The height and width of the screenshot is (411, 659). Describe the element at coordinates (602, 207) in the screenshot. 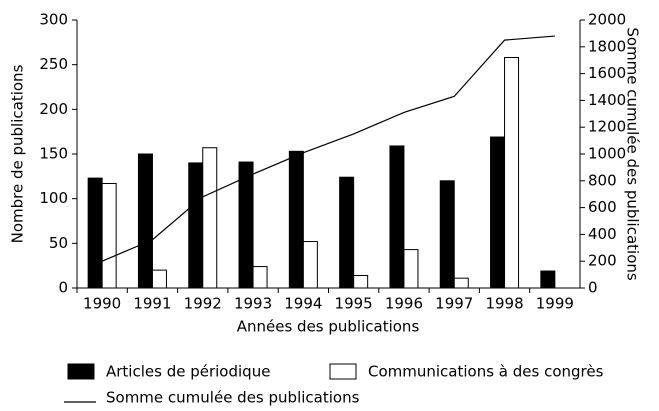

I see `y2-tick-label: 600` at that location.